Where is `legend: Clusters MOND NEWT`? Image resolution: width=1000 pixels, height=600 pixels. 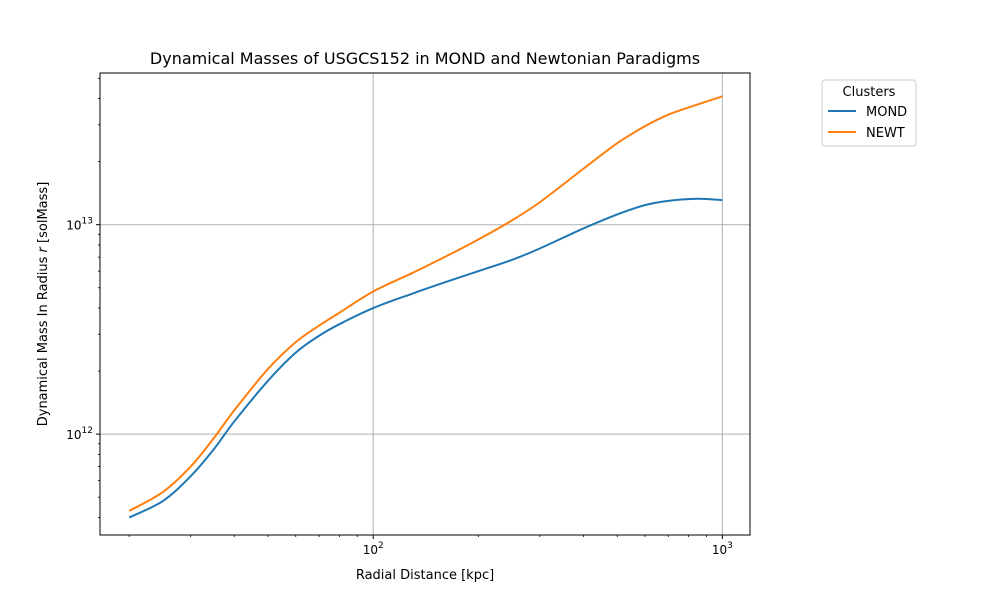 legend: Clusters MOND NEWT is located at coordinates (869, 113).